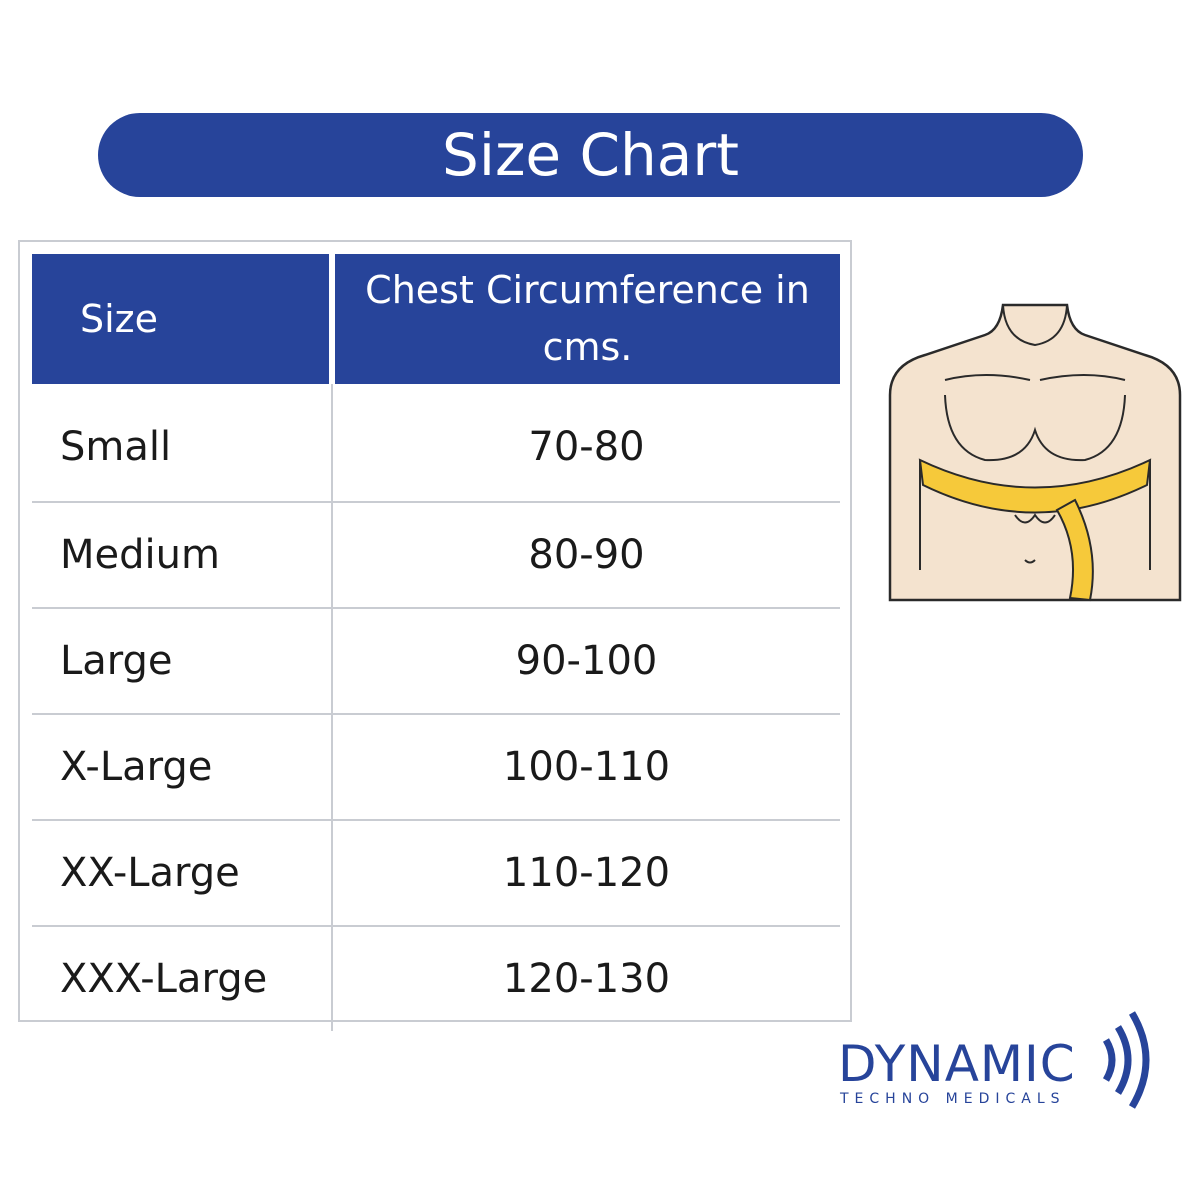  Describe the element at coordinates (183, 319) in the screenshot. I see `column-header: Size` at that location.